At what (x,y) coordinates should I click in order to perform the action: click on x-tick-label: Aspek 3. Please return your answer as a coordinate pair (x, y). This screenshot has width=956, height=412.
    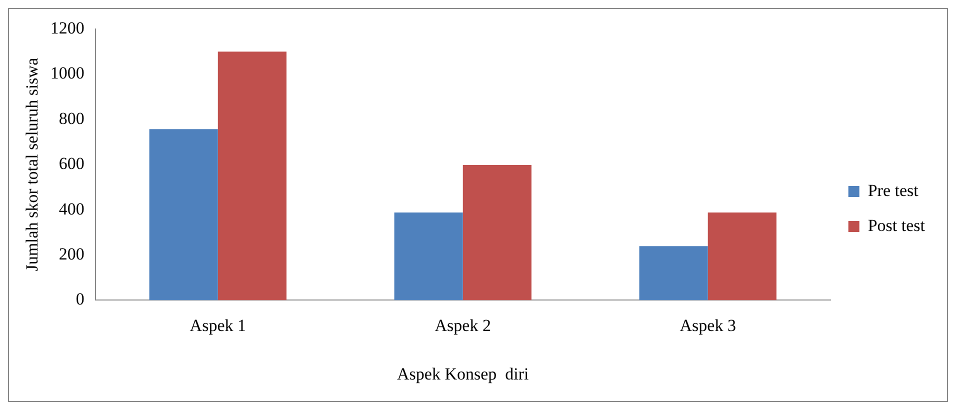
    Looking at the image, I should click on (708, 325).